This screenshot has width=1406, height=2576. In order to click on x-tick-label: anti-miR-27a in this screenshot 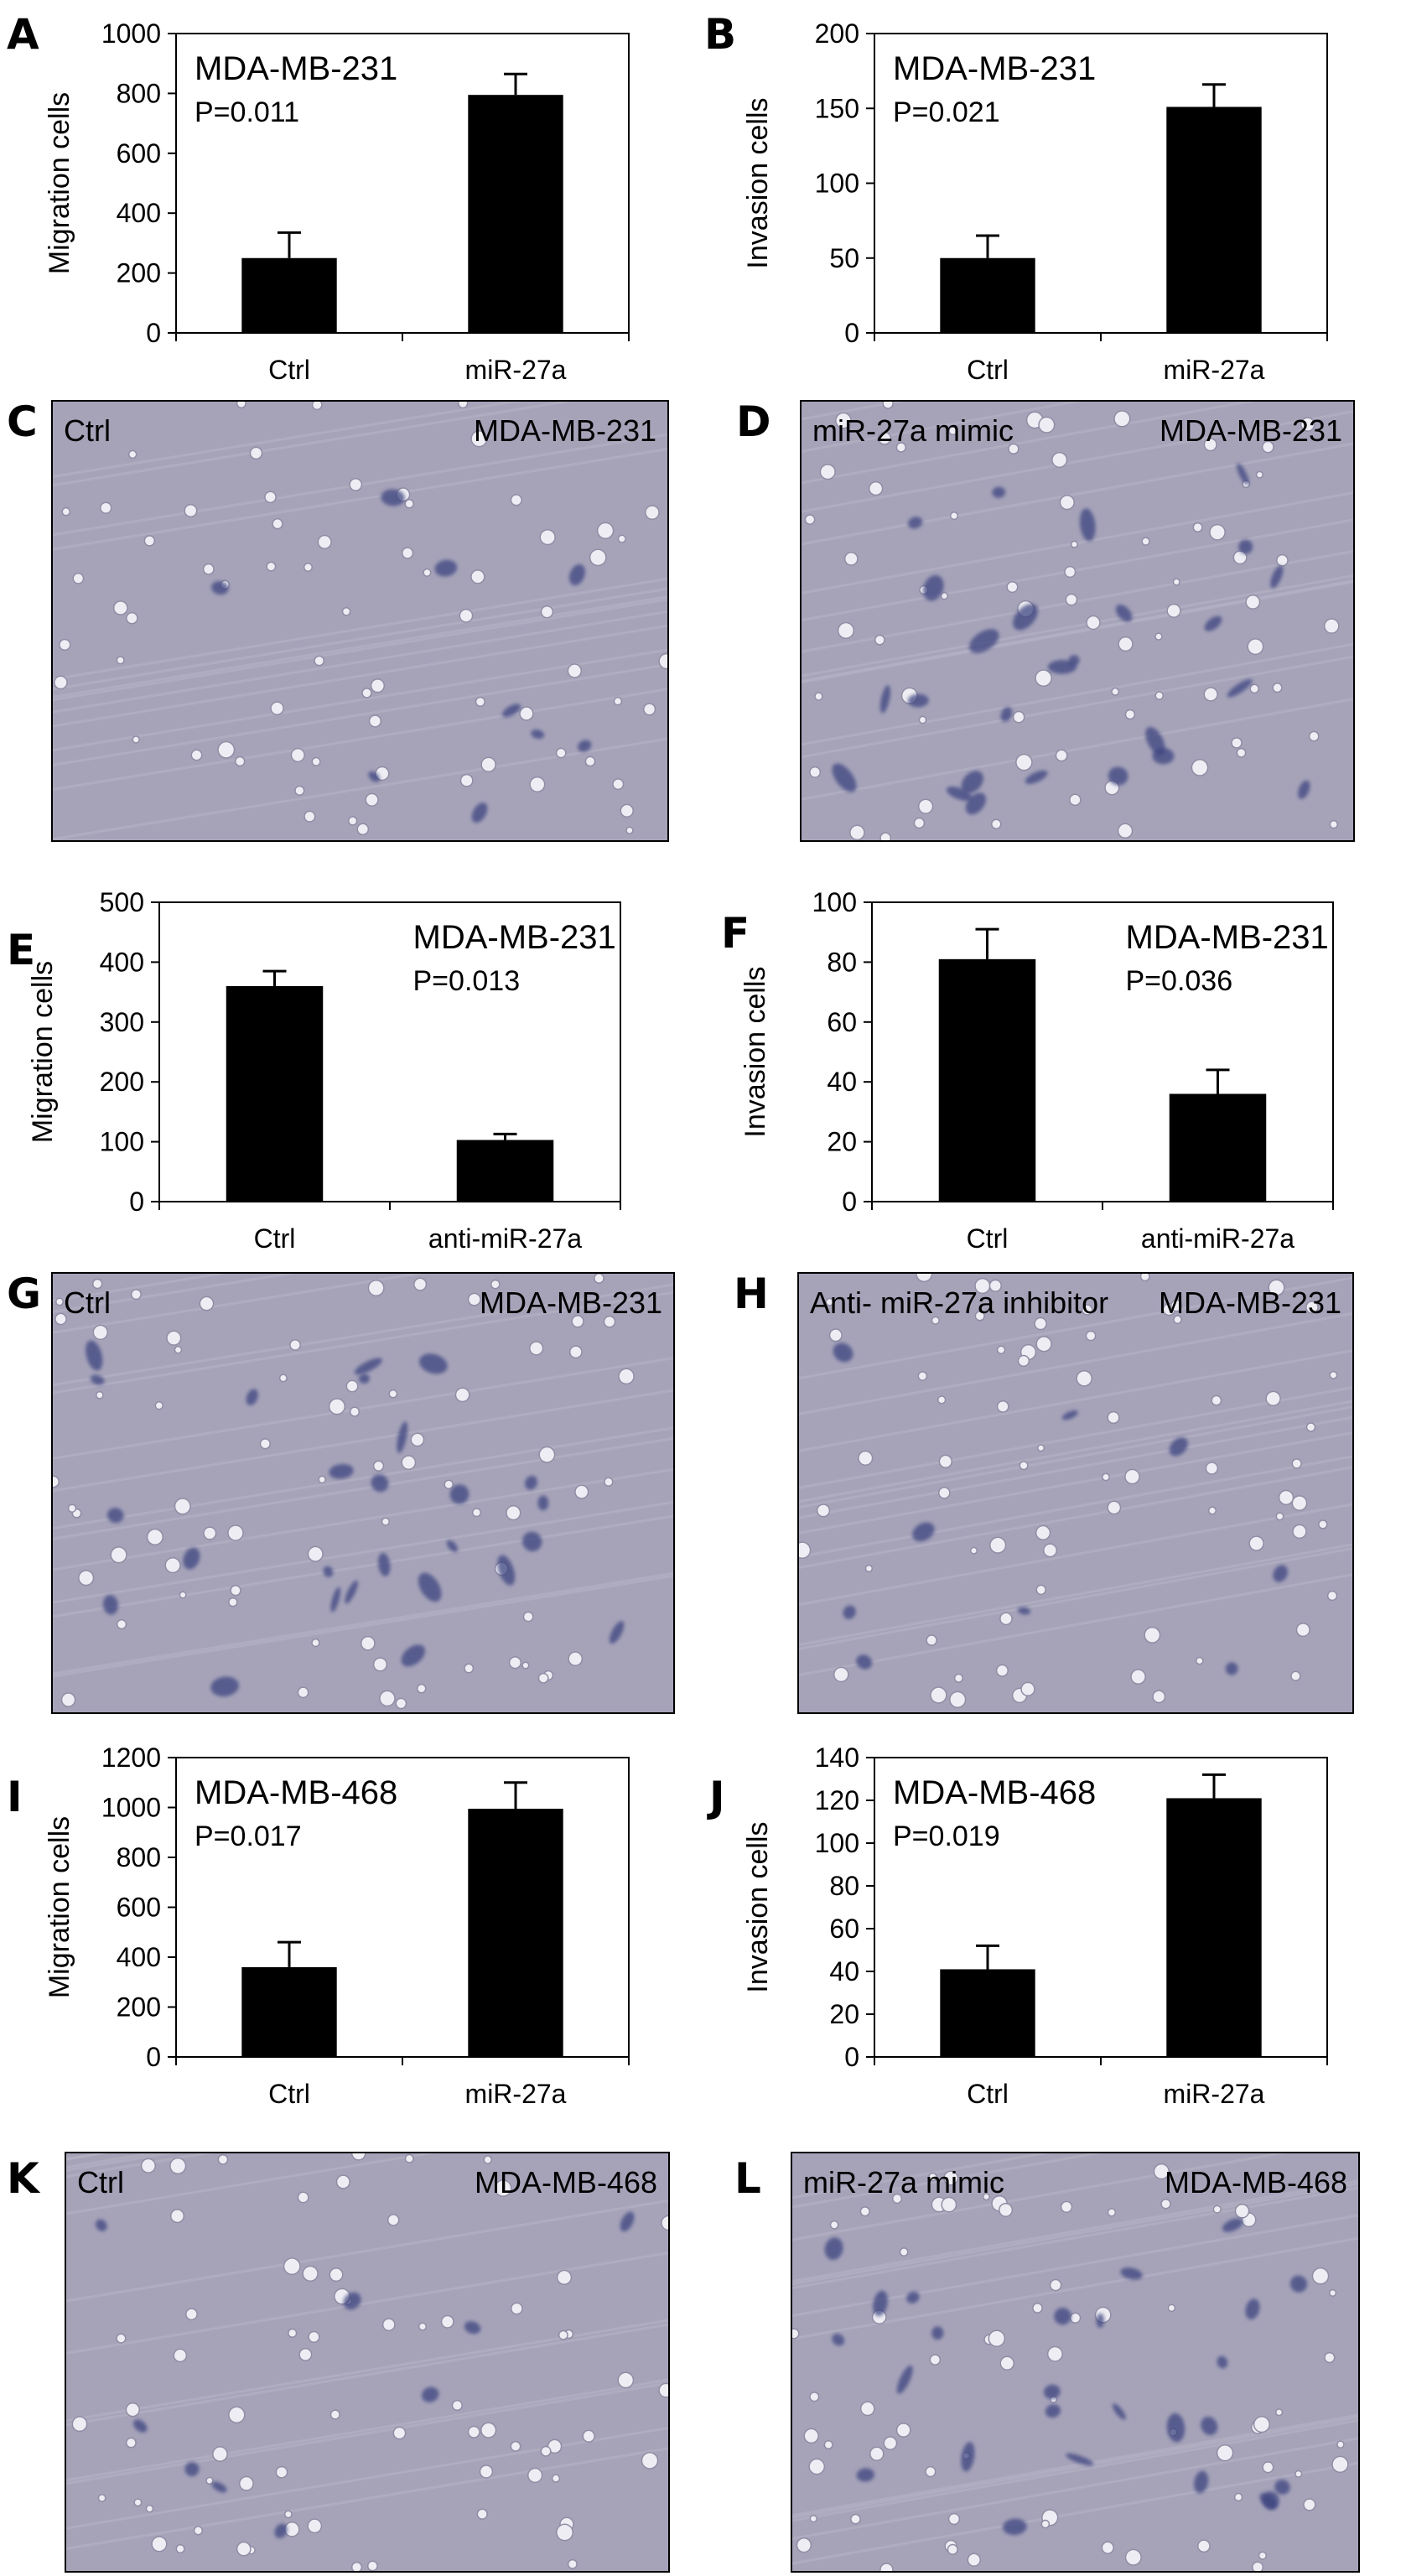, I will do `click(1217, 1238)`.